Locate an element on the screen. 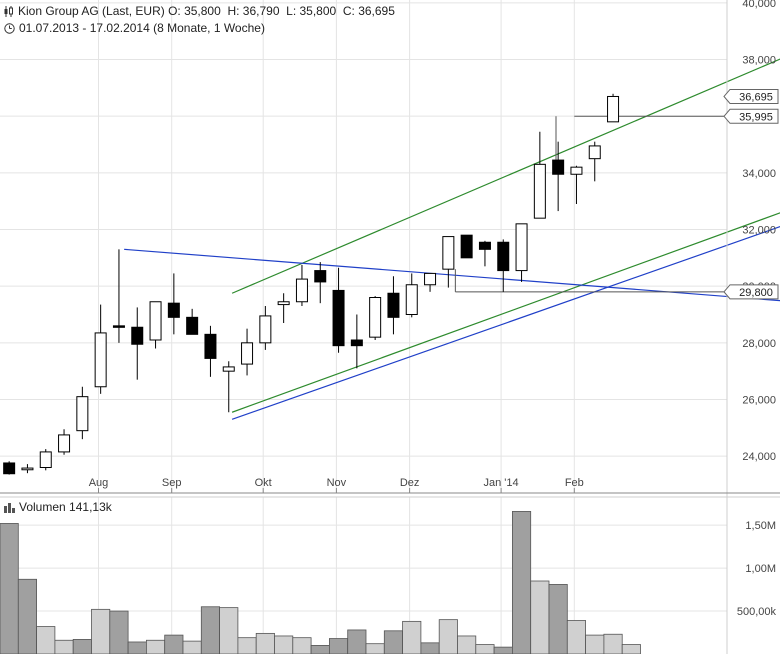  volume-value: 141,13k is located at coordinates (90, 507).